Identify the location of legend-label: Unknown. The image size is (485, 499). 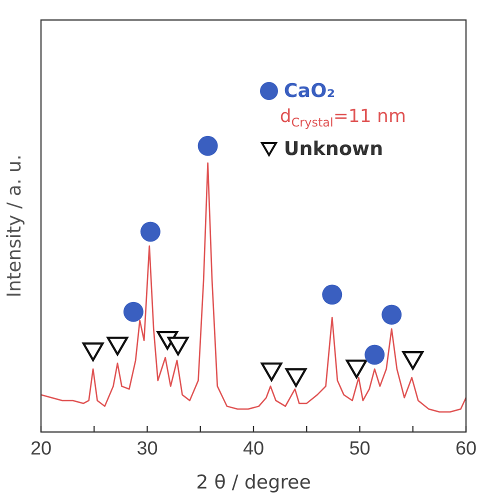
(334, 149).